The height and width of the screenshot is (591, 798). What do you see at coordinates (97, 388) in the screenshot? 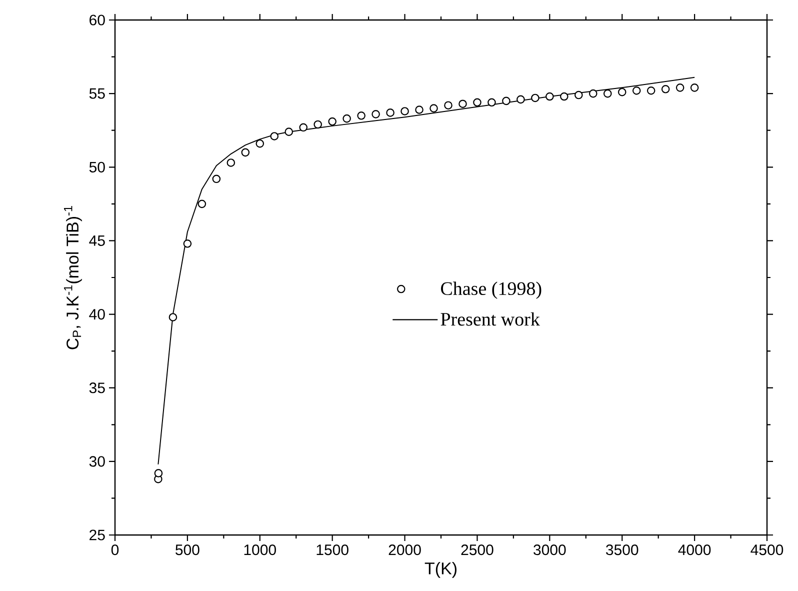
I see `y-tick-label: 35` at bounding box center [97, 388].